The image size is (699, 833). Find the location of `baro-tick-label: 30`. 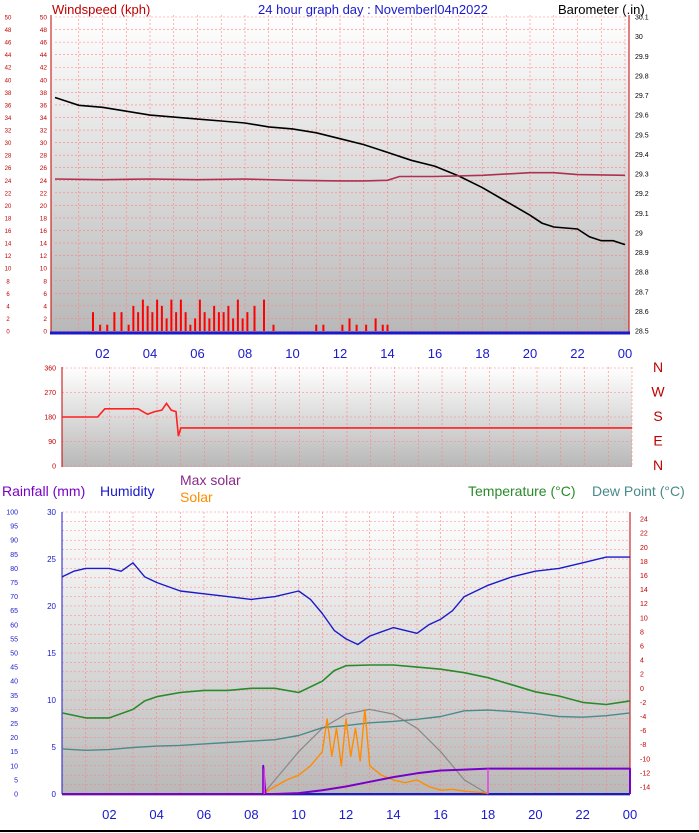

baro-tick-label: 30 is located at coordinates (639, 37).